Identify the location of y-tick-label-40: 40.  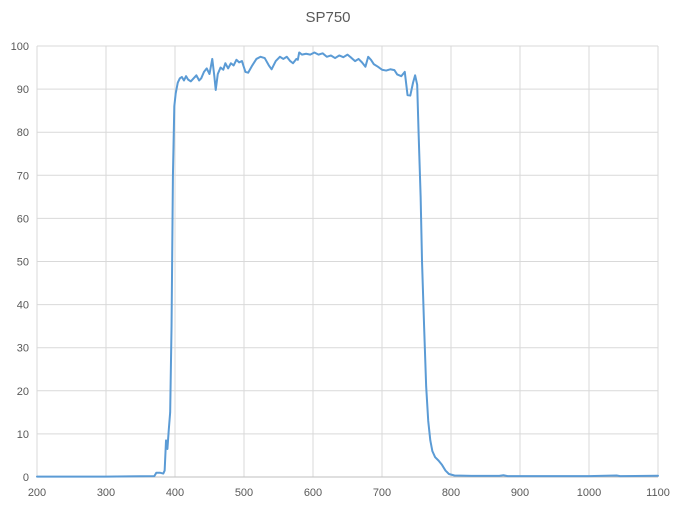
(23, 306).